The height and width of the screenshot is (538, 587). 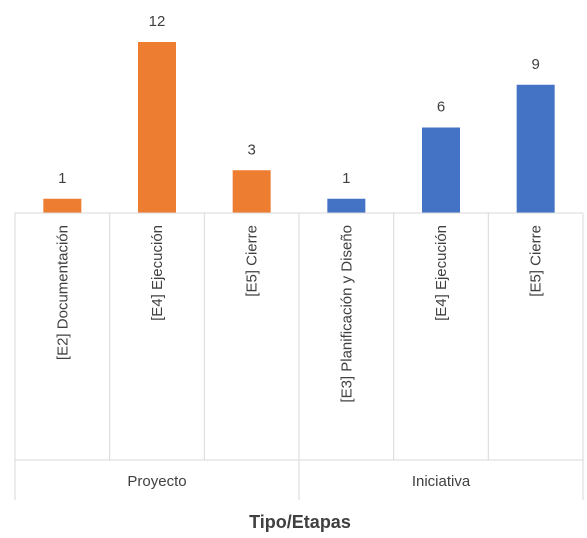 What do you see at coordinates (441, 170) in the screenshot?
I see `bar-iniciativa-e4-ejecucion` at bounding box center [441, 170].